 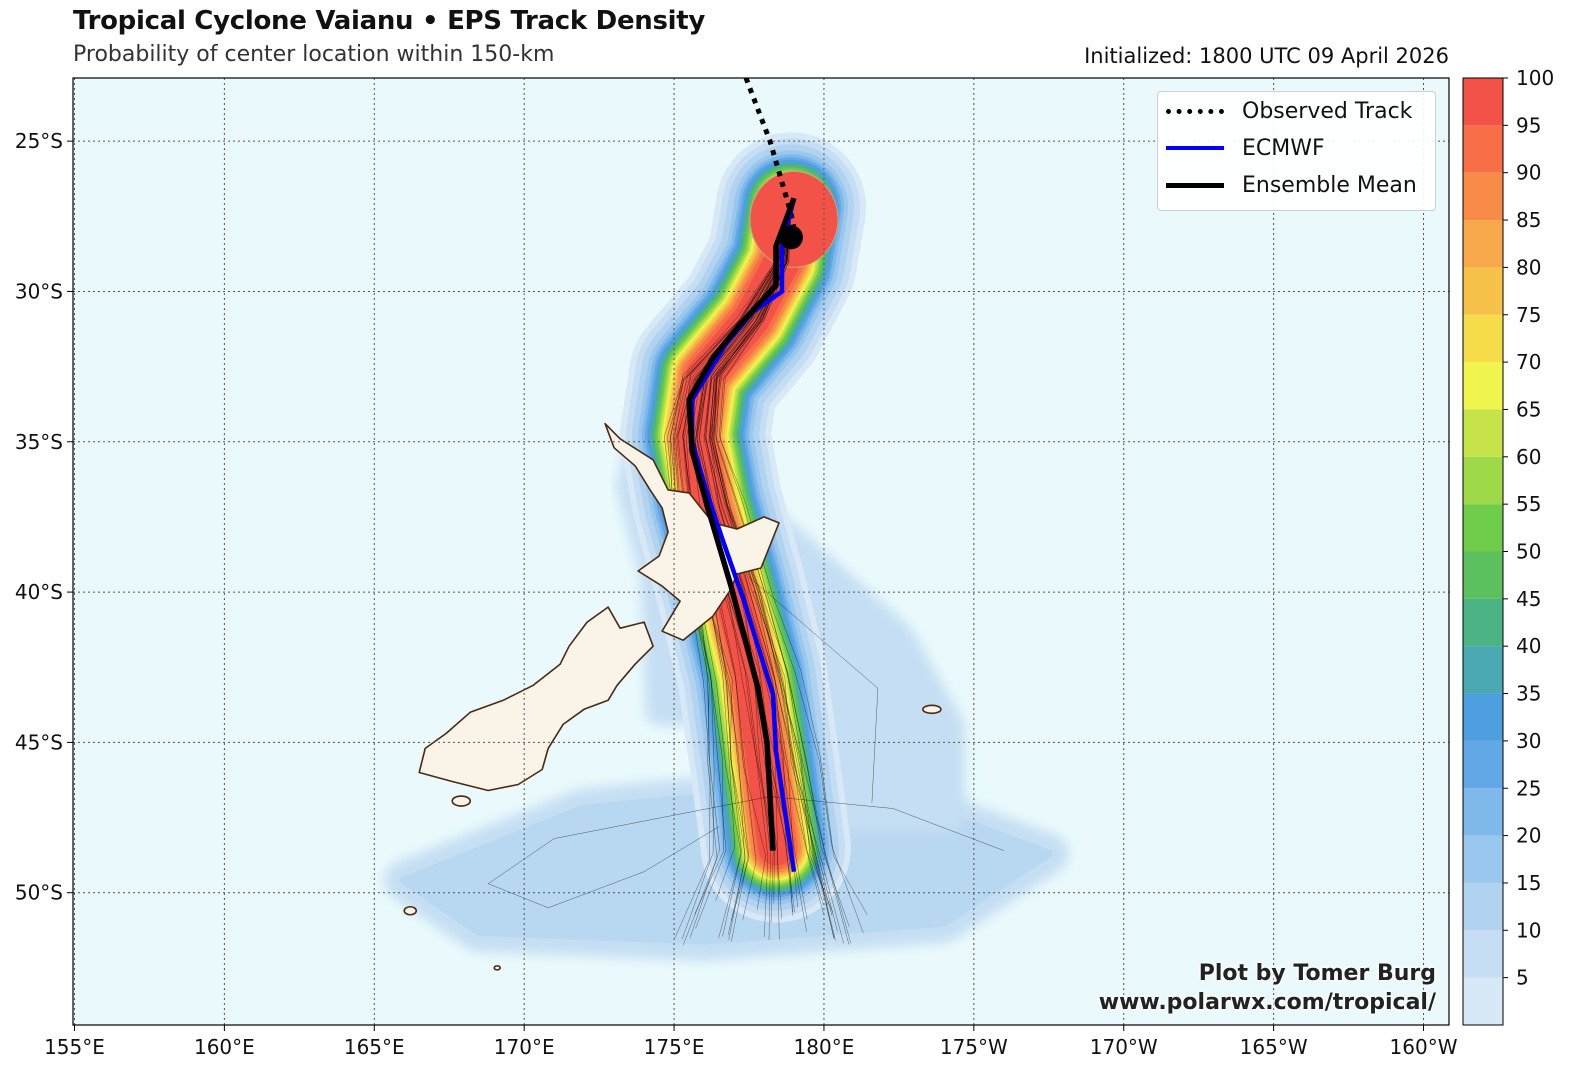 What do you see at coordinates (1528, 741) in the screenshot?
I see `colorbar-tick-label: 30` at bounding box center [1528, 741].